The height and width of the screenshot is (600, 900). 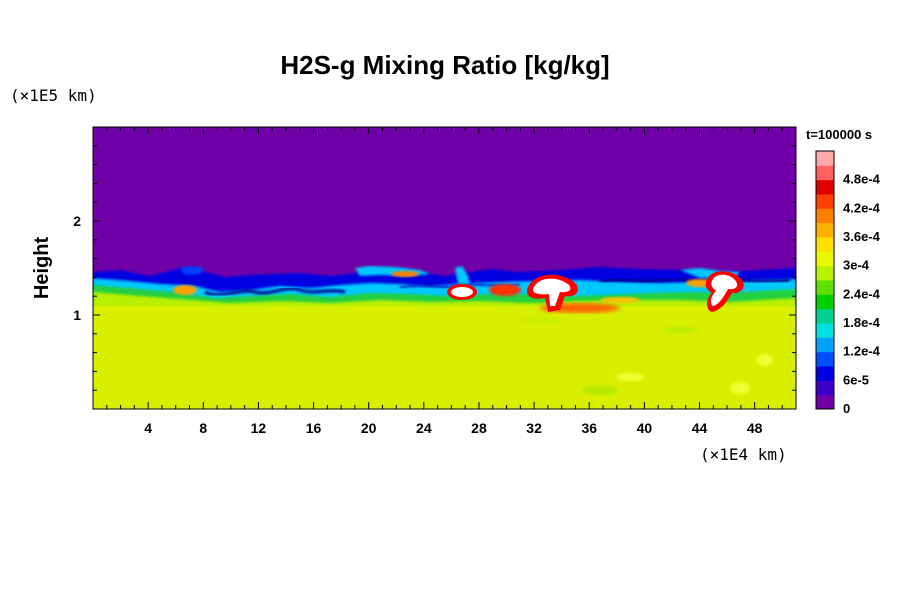 What do you see at coordinates (862, 293) in the screenshot?
I see `colorbar-label: 2.4e-4` at bounding box center [862, 293].